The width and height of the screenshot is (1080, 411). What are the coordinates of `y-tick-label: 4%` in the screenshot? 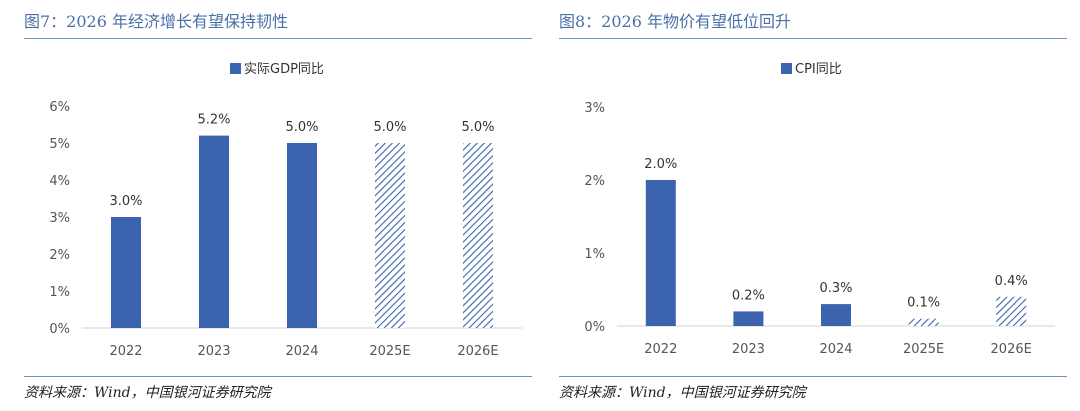 It's located at (59, 181).